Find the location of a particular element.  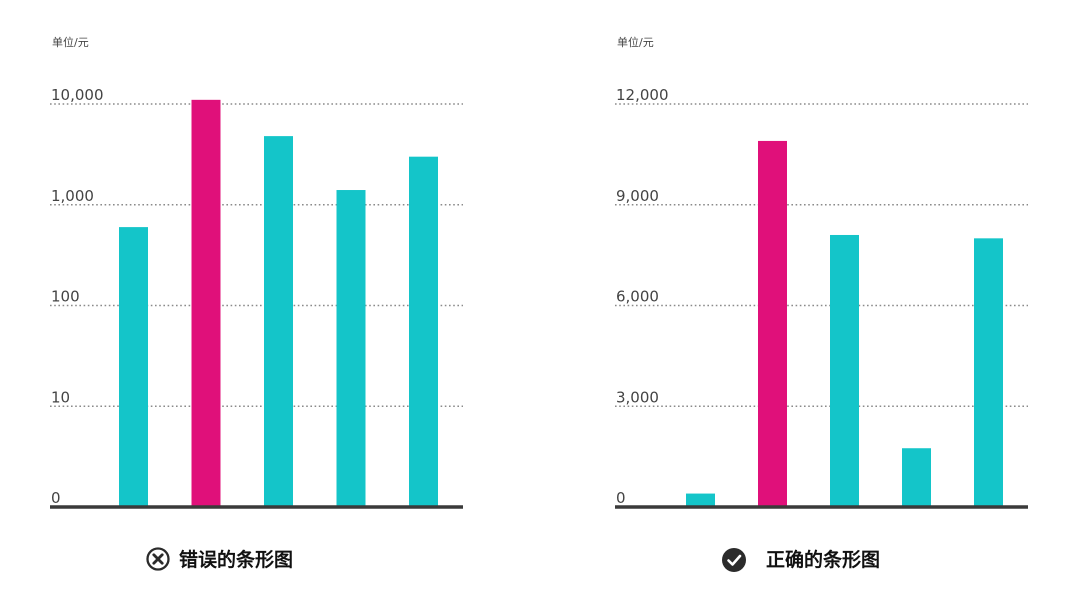

caption-wrong: 错误的条形图 is located at coordinates (219, 559).